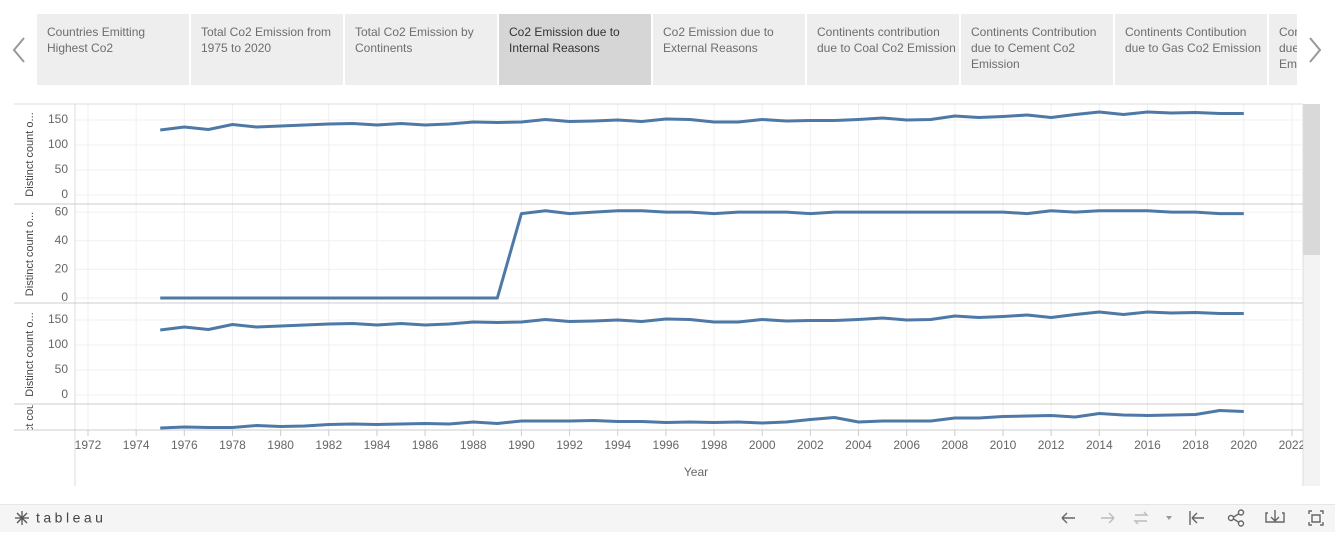 This screenshot has width=1335, height=537. Describe the element at coordinates (617, 445) in the screenshot. I see `x-tick-label: 1994` at that location.